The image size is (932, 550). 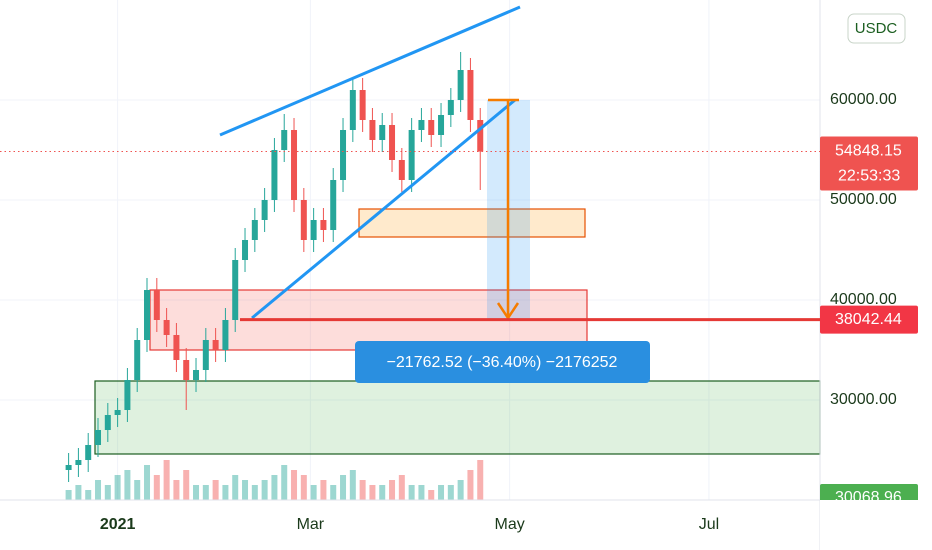 I want to click on y-tick-label: 30000.00, so click(x=863, y=399).